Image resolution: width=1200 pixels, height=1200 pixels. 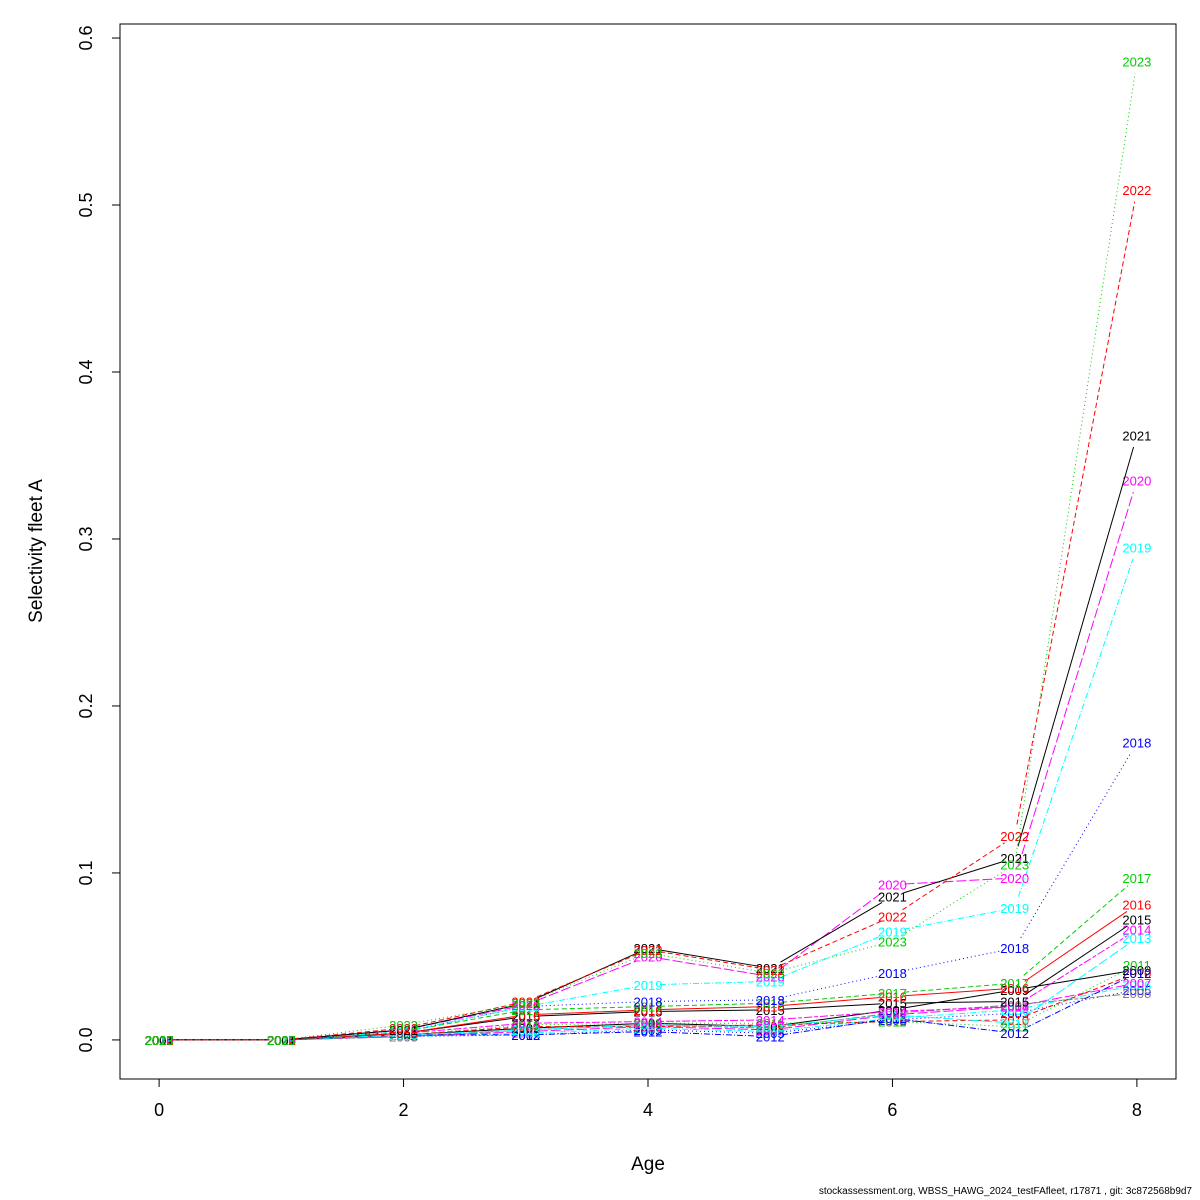 What do you see at coordinates (86, 1039) in the screenshot?
I see `y-tick-label: 0.0` at bounding box center [86, 1039].